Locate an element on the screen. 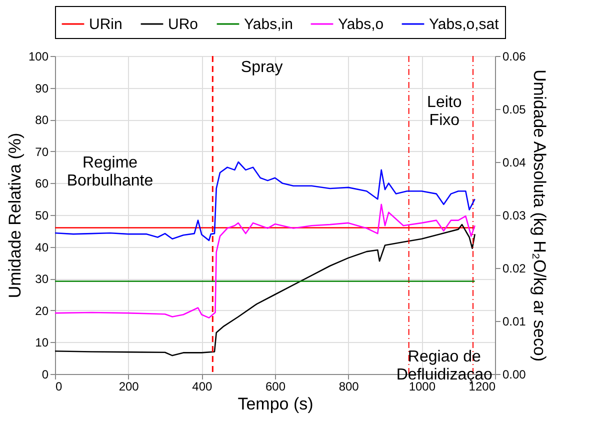 The width and height of the screenshot is (591, 445). y-tick-label: 20 is located at coordinates (42, 311).